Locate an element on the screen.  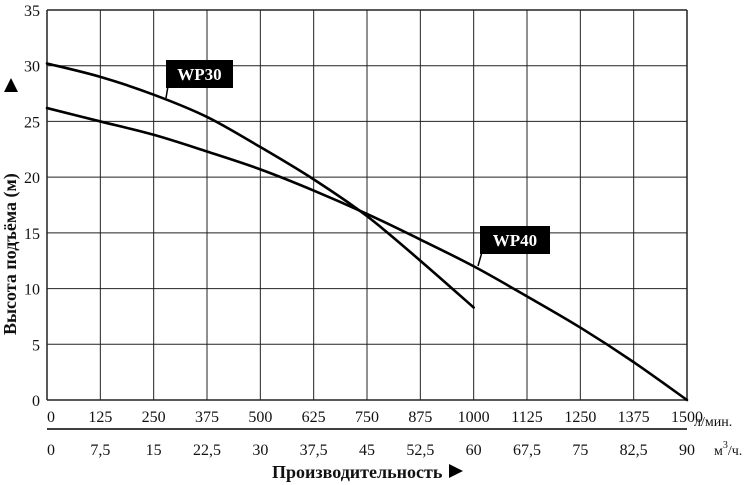
y-tick-label: 10 is located at coordinates (32, 290).